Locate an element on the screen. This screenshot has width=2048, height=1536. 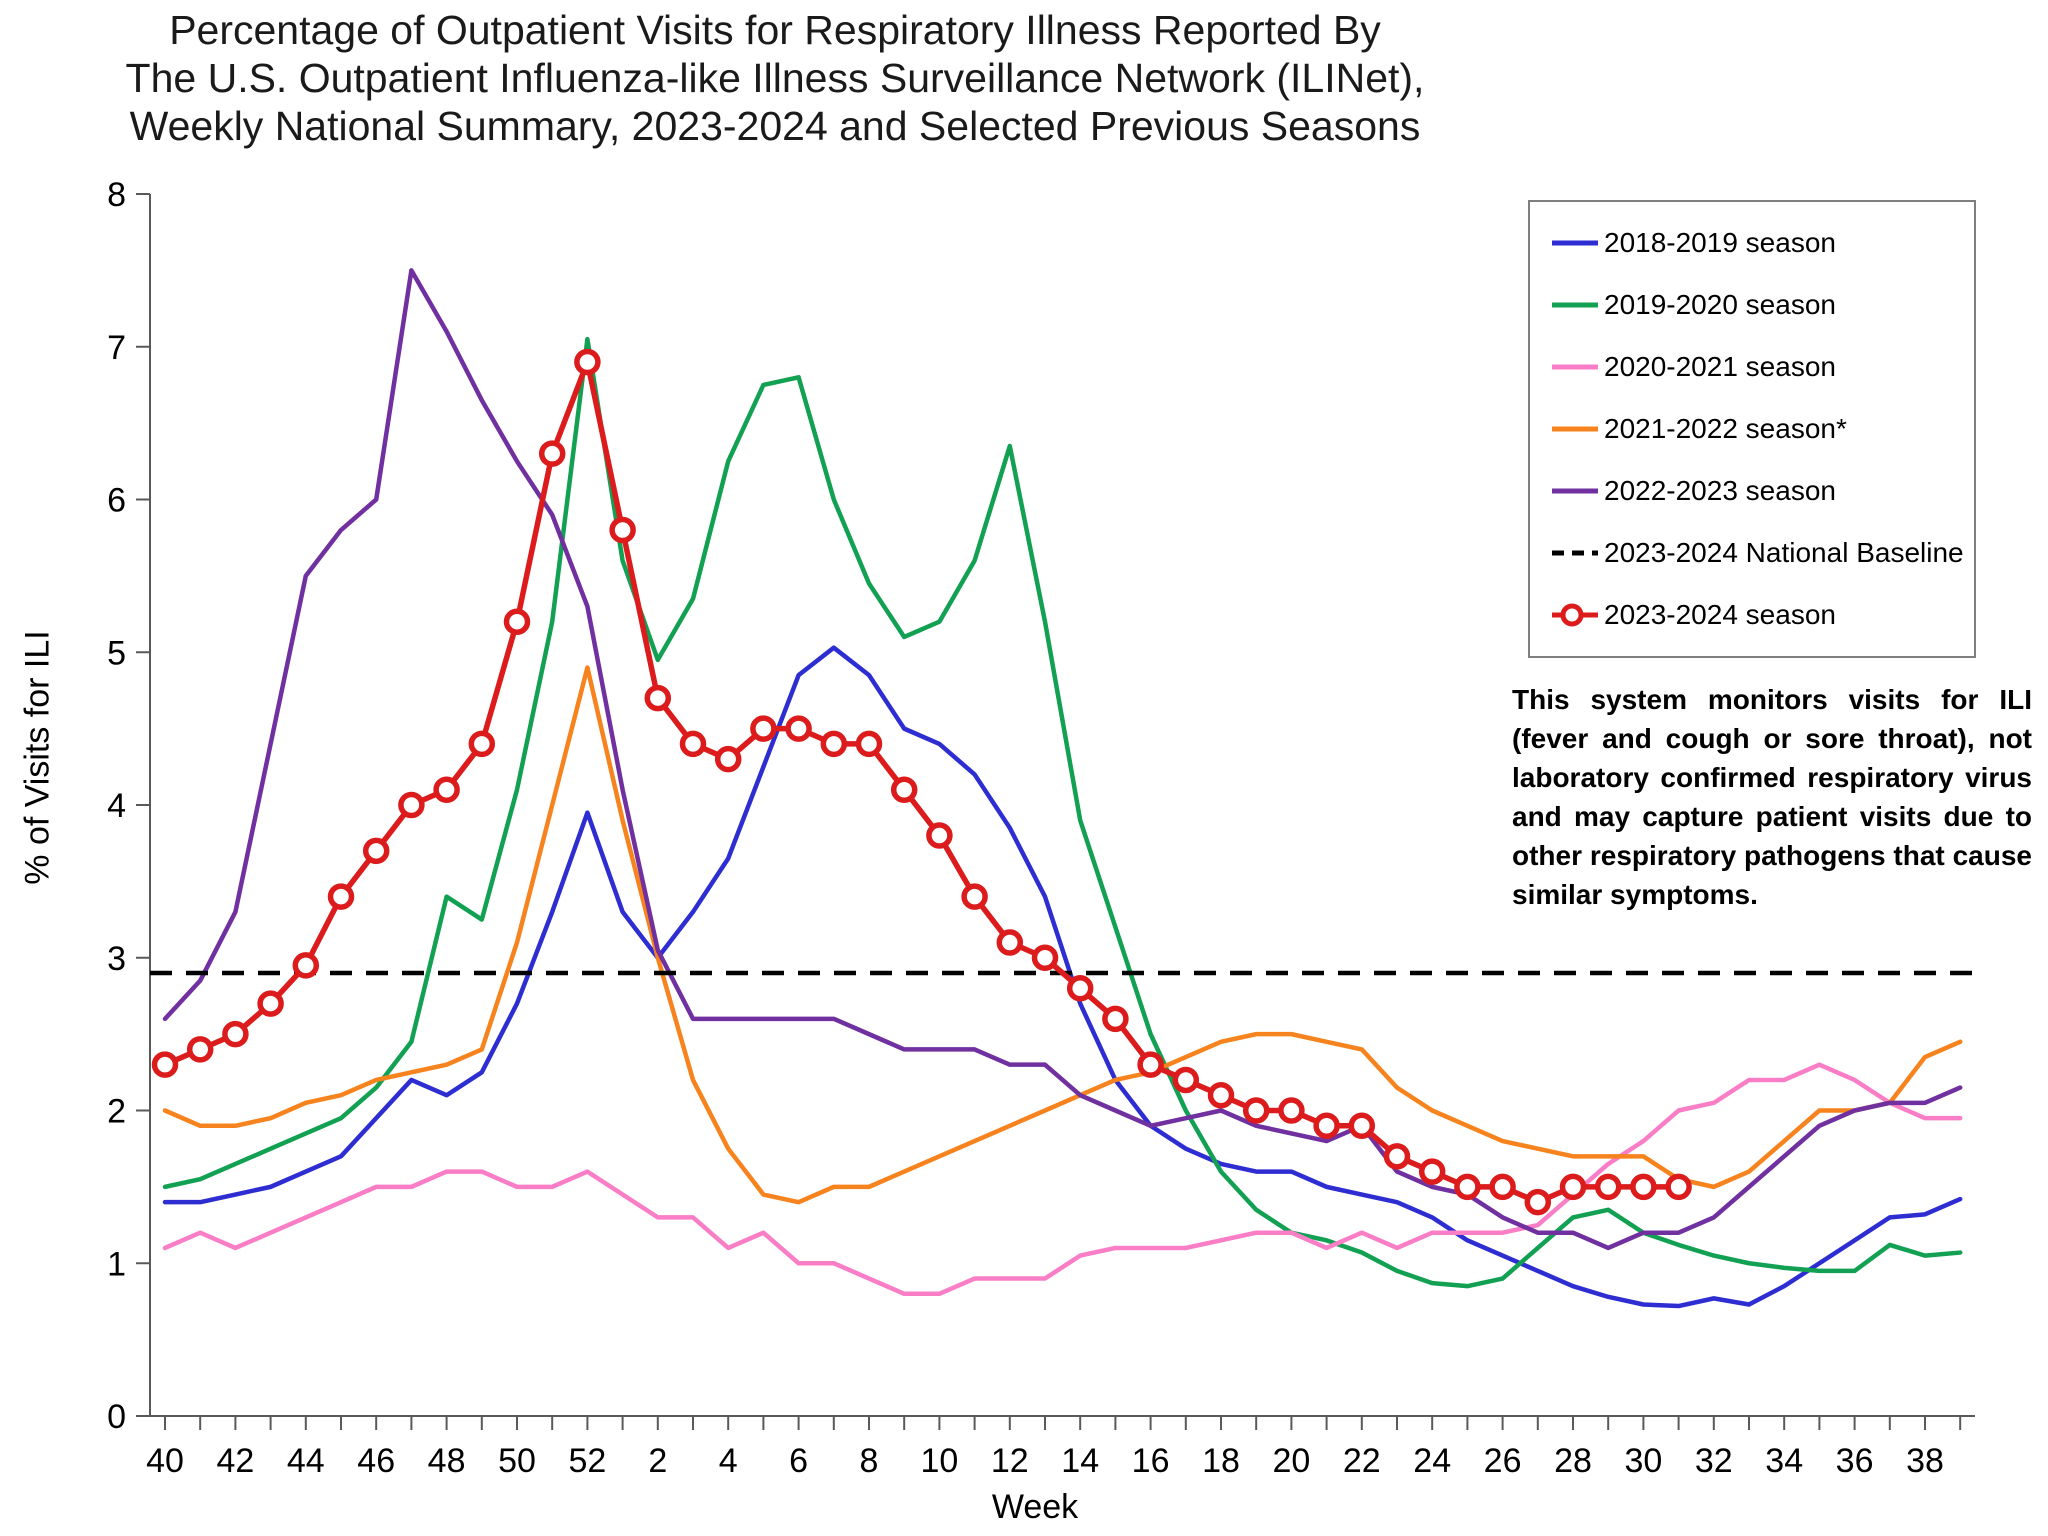
x-tick-label: 42 is located at coordinates (235, 1461).